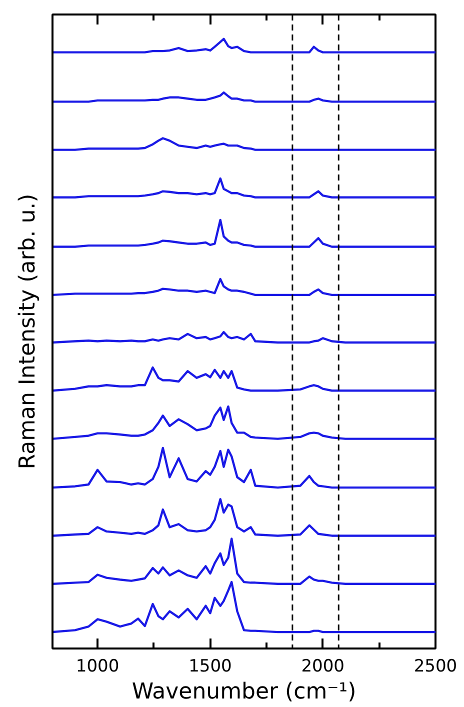 The image size is (464, 707). I want to click on x-axis-title: Wavenumber (cm⁻¹), so click(244, 692).